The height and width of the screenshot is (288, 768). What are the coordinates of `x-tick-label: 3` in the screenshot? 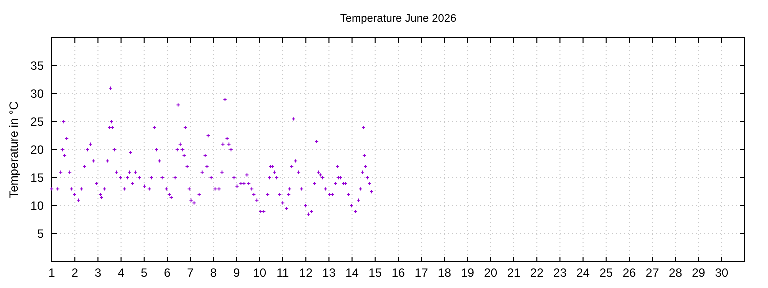 It's located at (98, 273).